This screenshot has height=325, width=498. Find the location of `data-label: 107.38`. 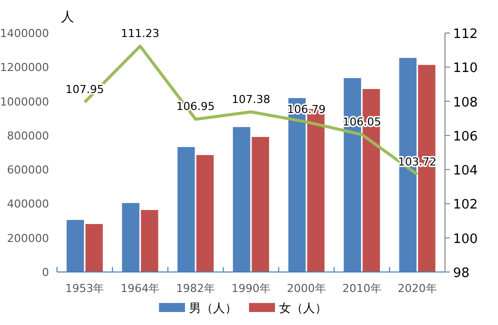

data-label: 107.38 is located at coordinates (251, 99).